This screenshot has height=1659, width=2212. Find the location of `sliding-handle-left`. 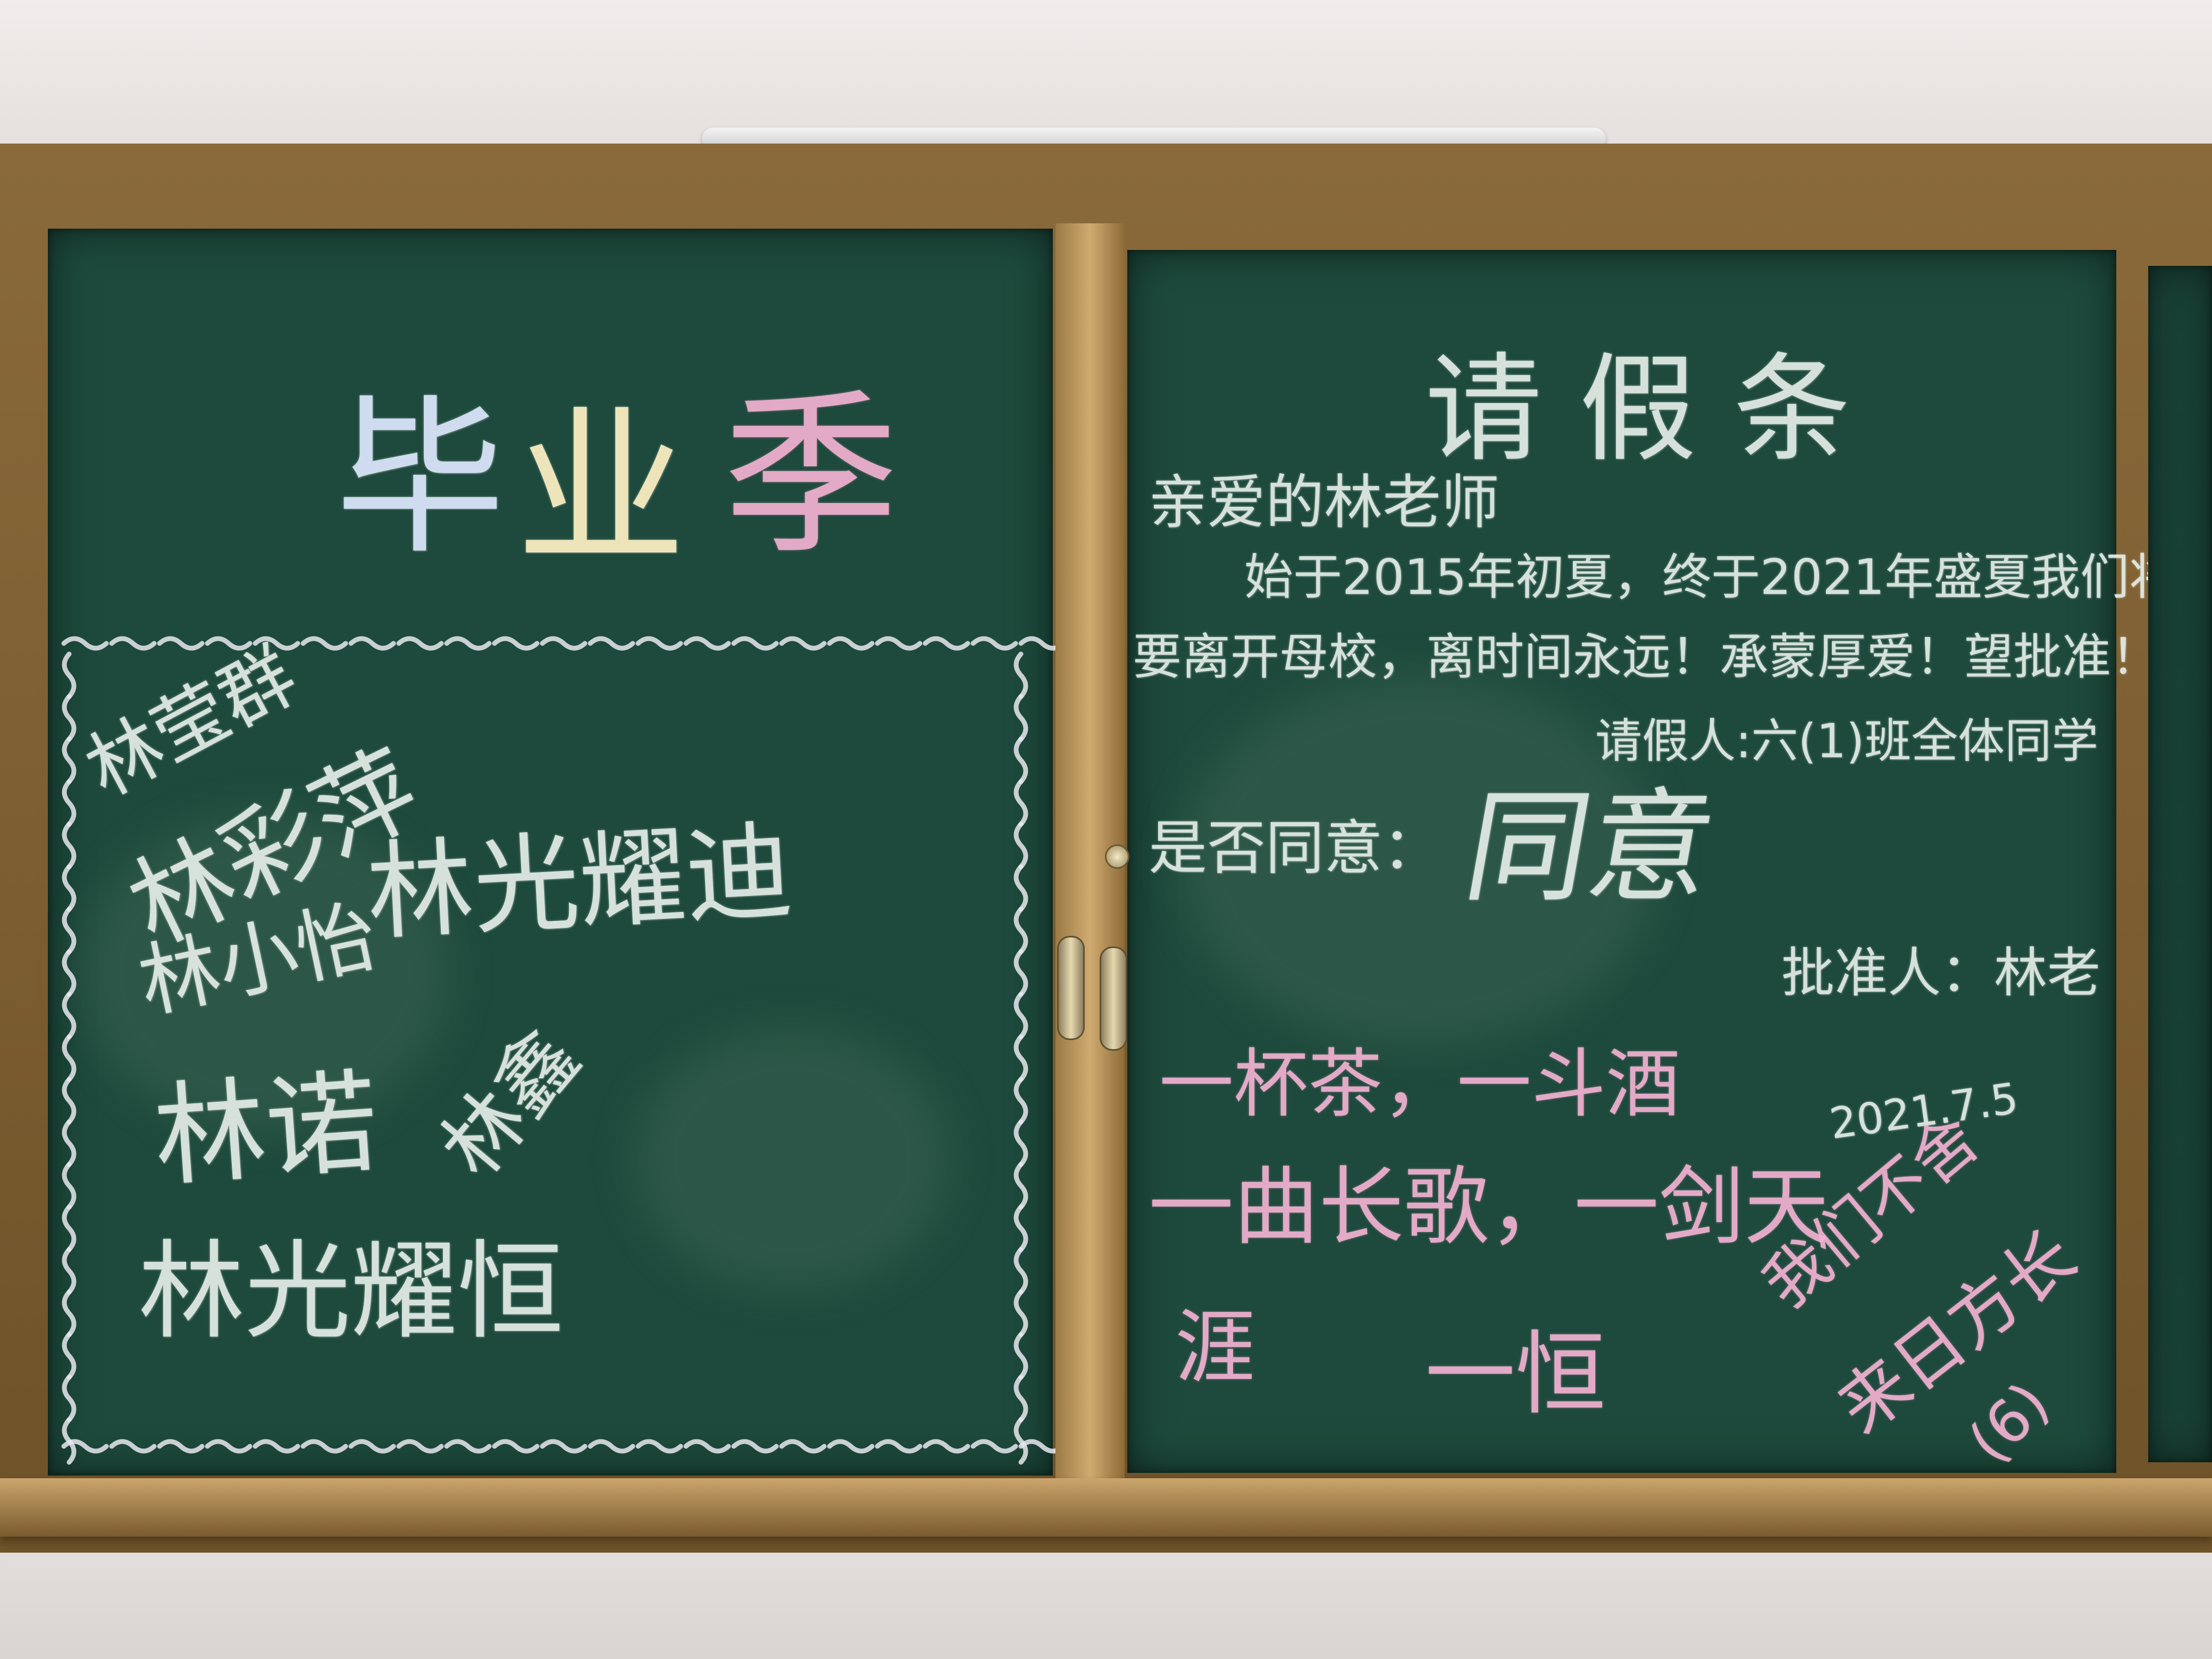

sliding-handle-left is located at coordinates (1071, 988).